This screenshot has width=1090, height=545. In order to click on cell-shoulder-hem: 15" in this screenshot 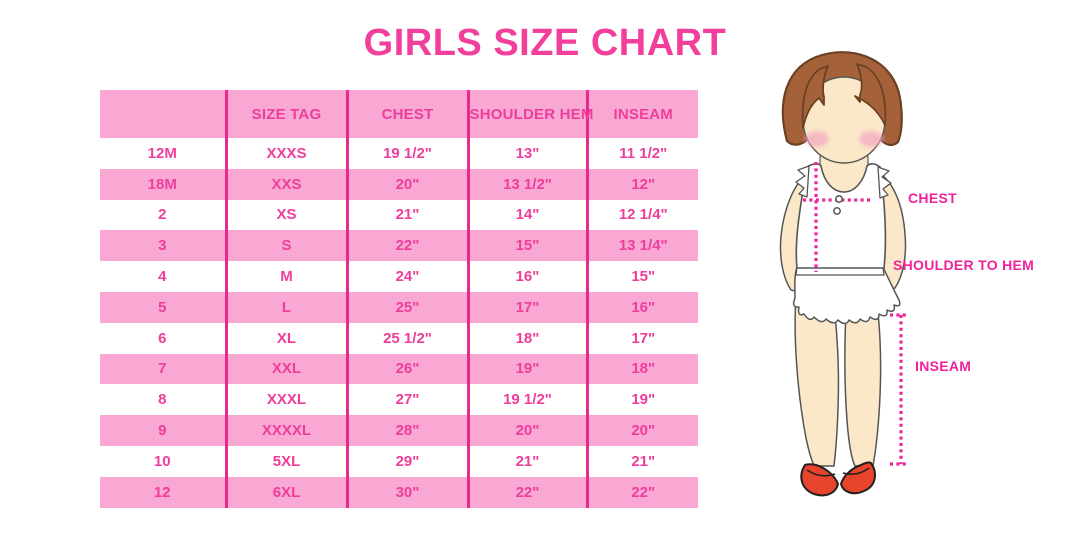, I will do `click(528, 246)`.